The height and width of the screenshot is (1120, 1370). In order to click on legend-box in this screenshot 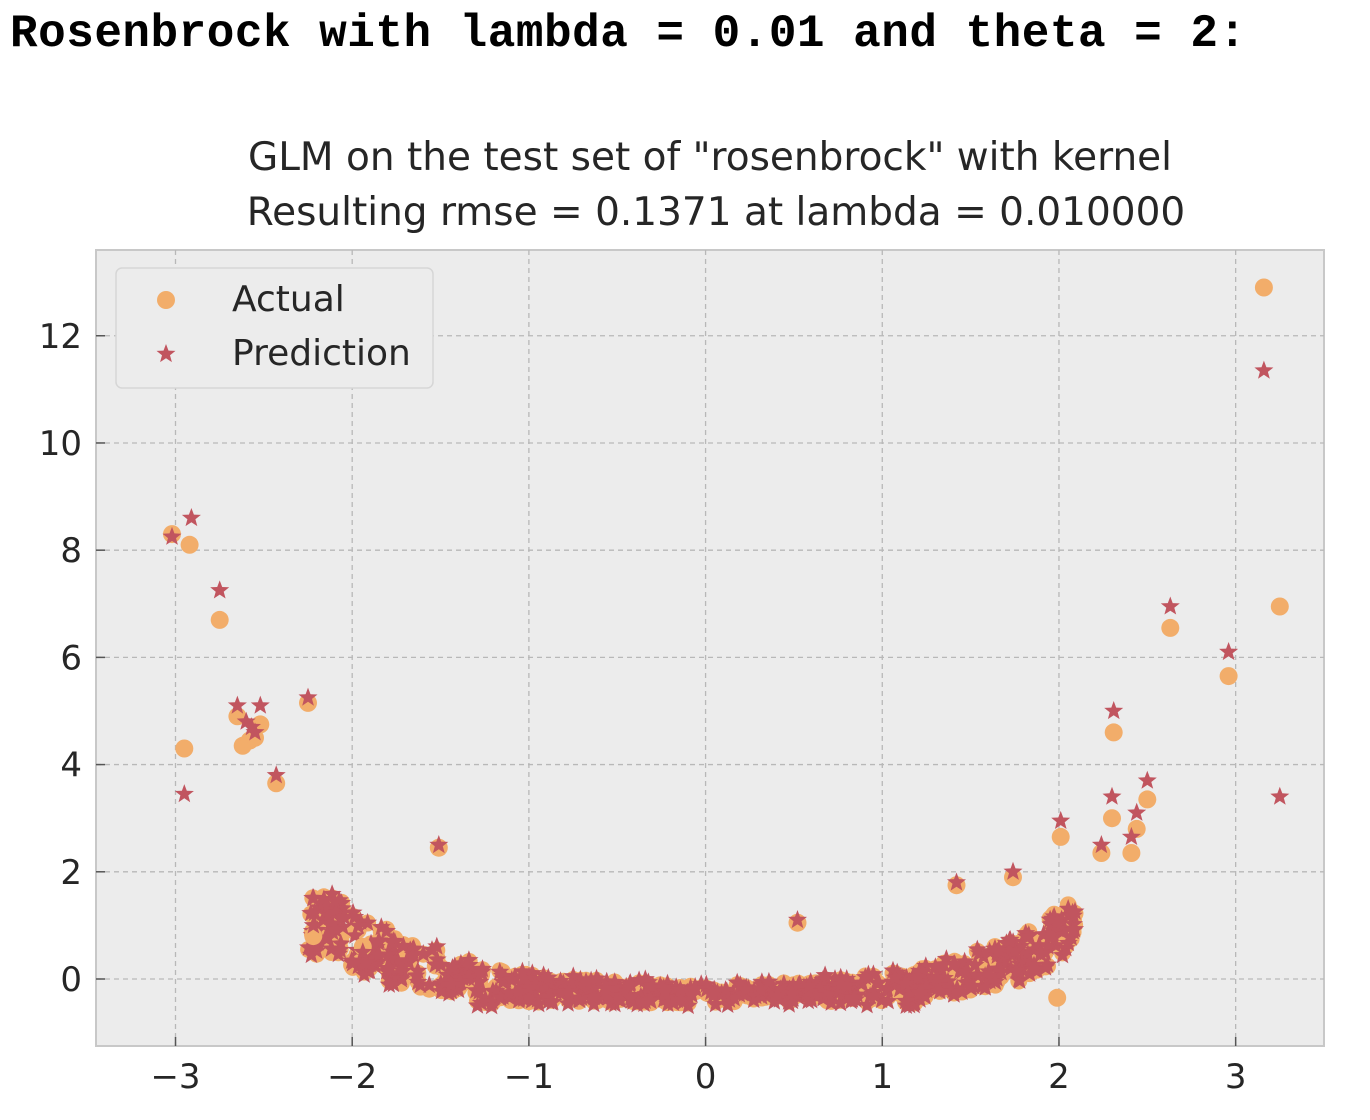, I will do `click(274, 328)`.